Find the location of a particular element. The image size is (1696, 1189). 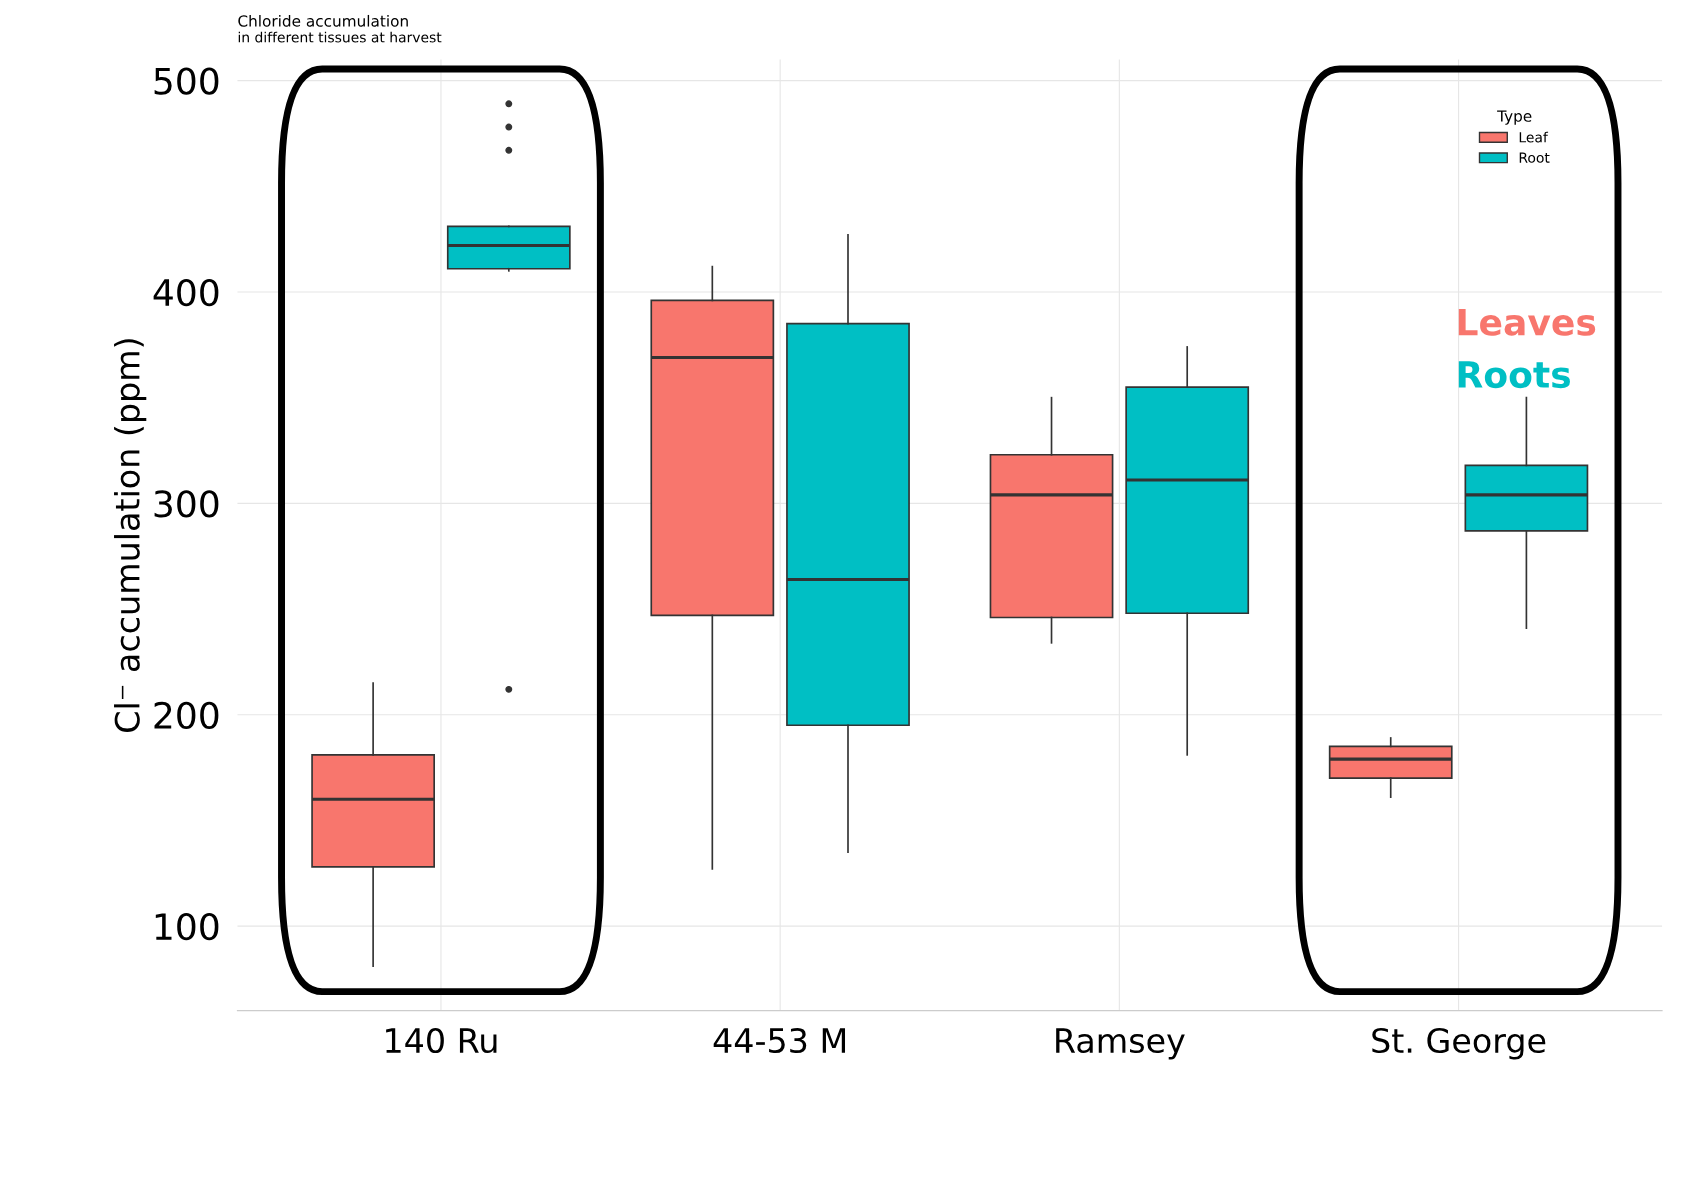

x-tick-label: 44-53 M is located at coordinates (779, 1040).